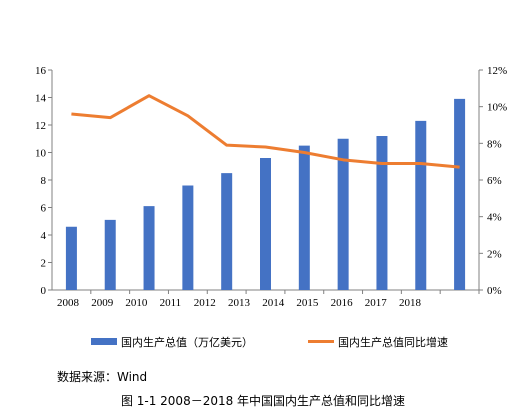 This screenshot has width=526, height=417. I want to click on legend-label-growth: 国内生产总值同比增速, so click(393, 342).